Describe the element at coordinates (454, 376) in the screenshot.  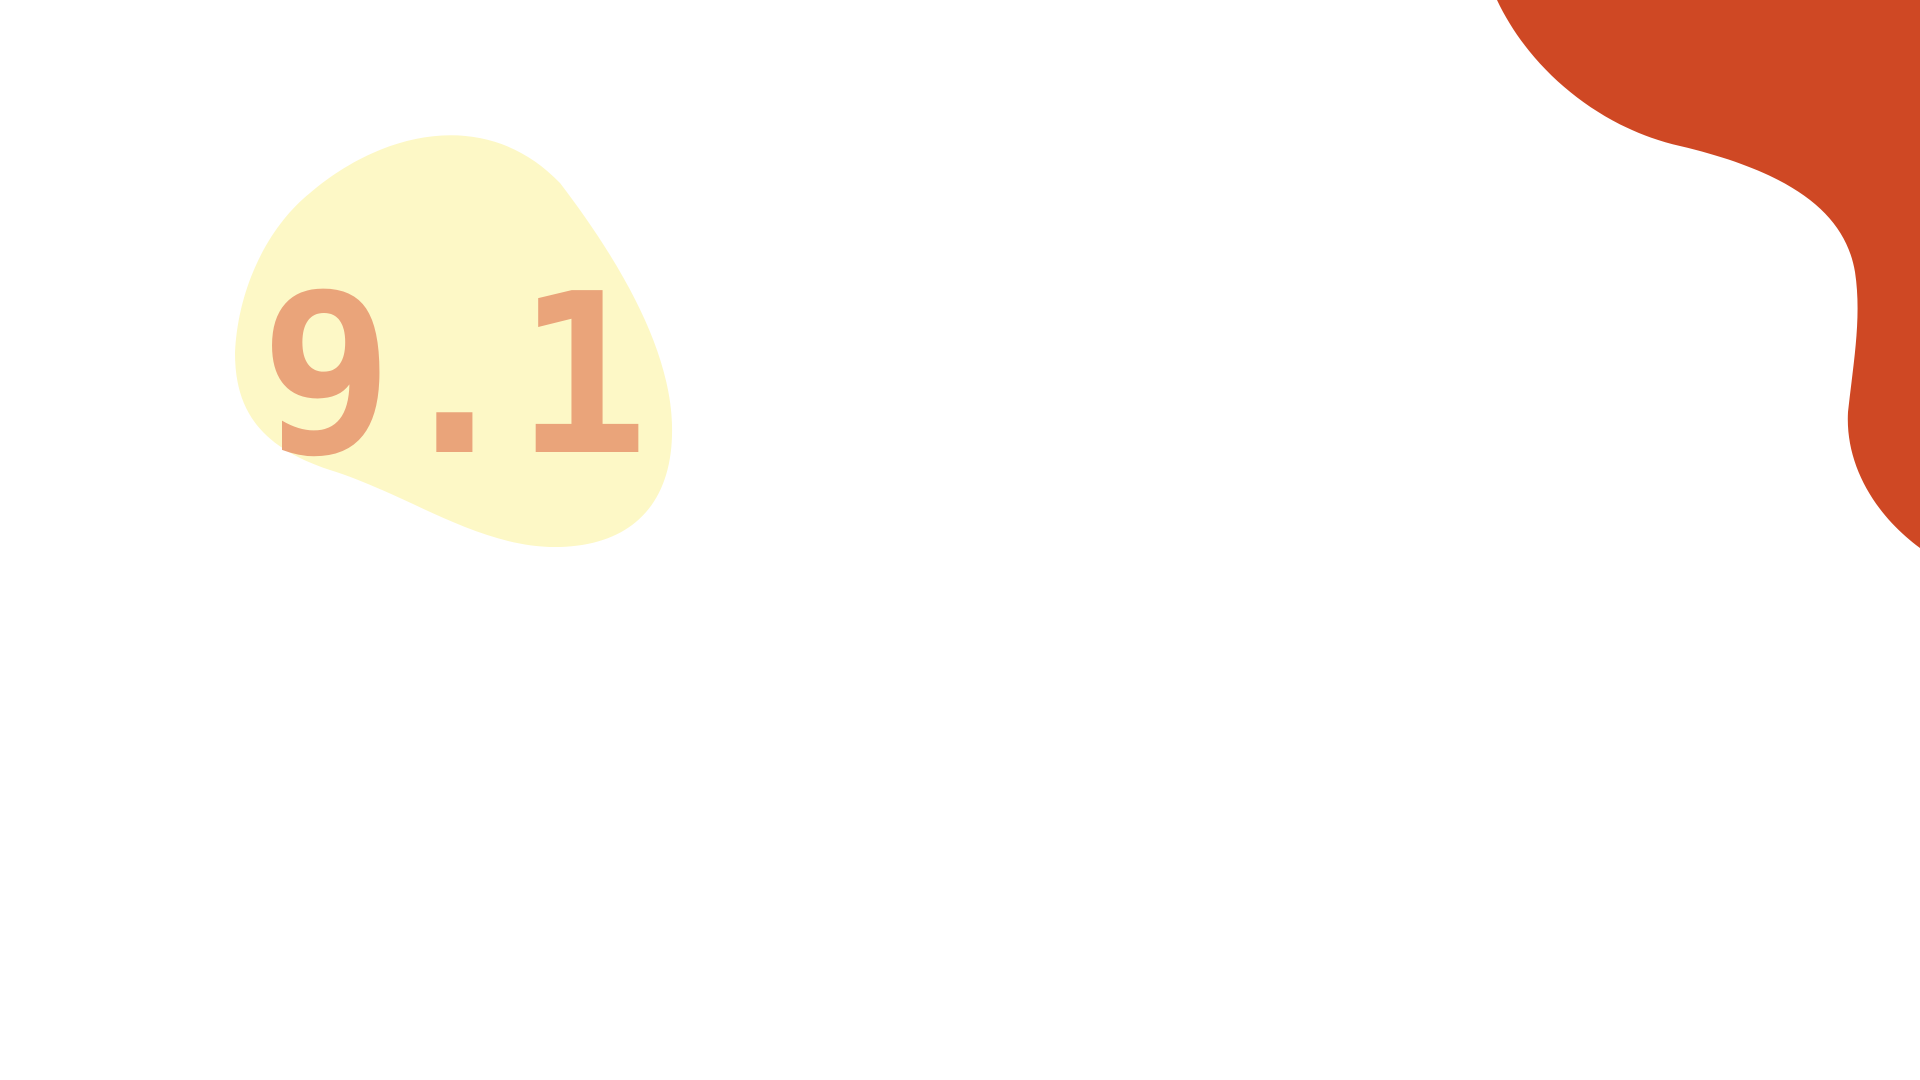
I see `section-number: 9.1` at that location.